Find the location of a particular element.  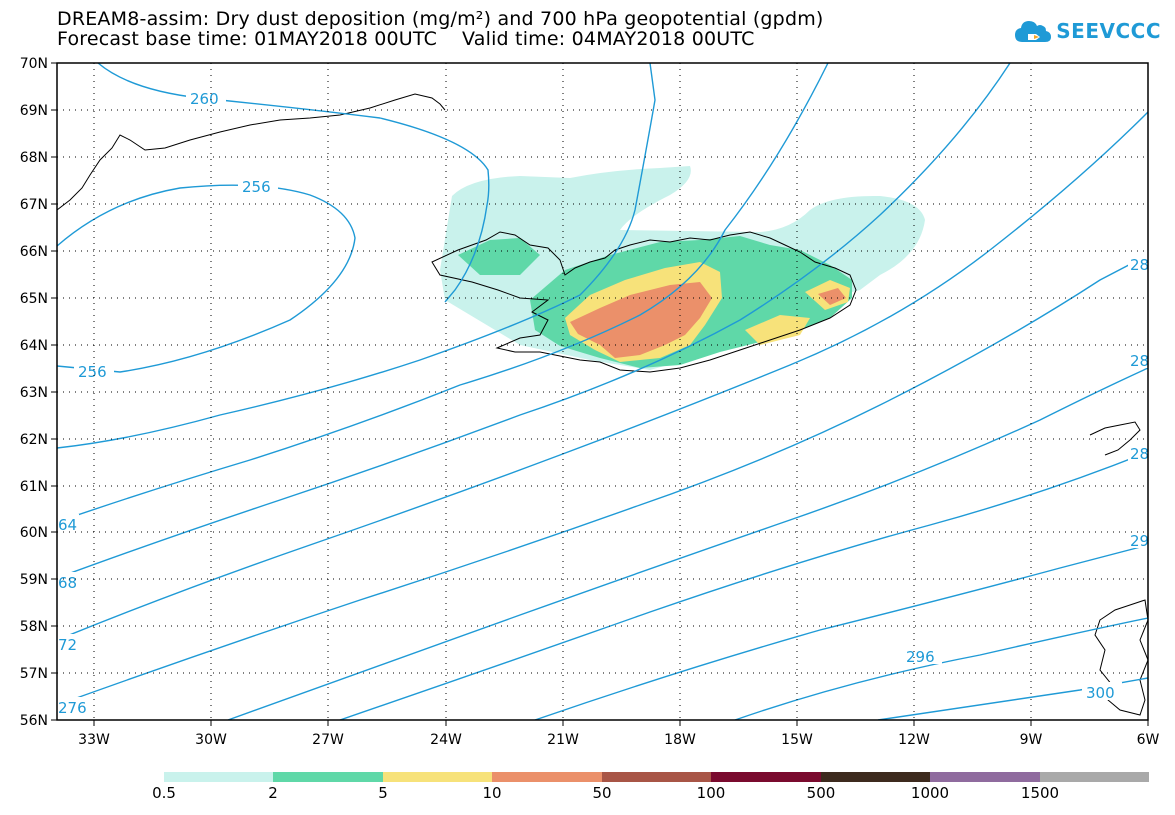

lon-label: 6W is located at coordinates (1148, 740).